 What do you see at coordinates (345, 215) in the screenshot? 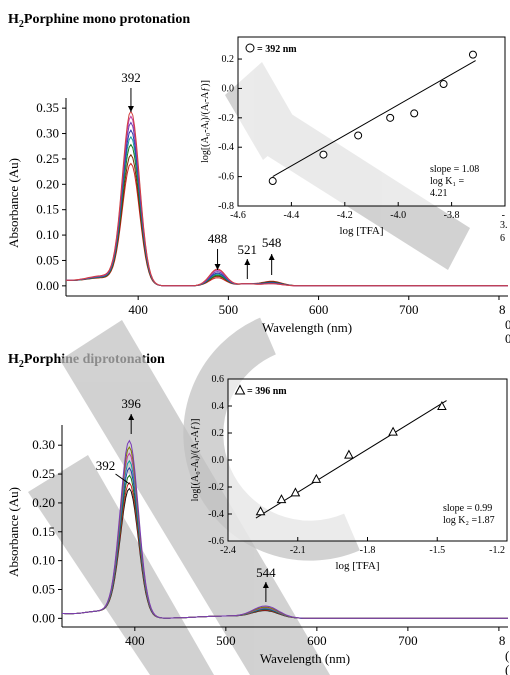
I see `inset-x-tick-label: -4.2` at bounding box center [345, 215].